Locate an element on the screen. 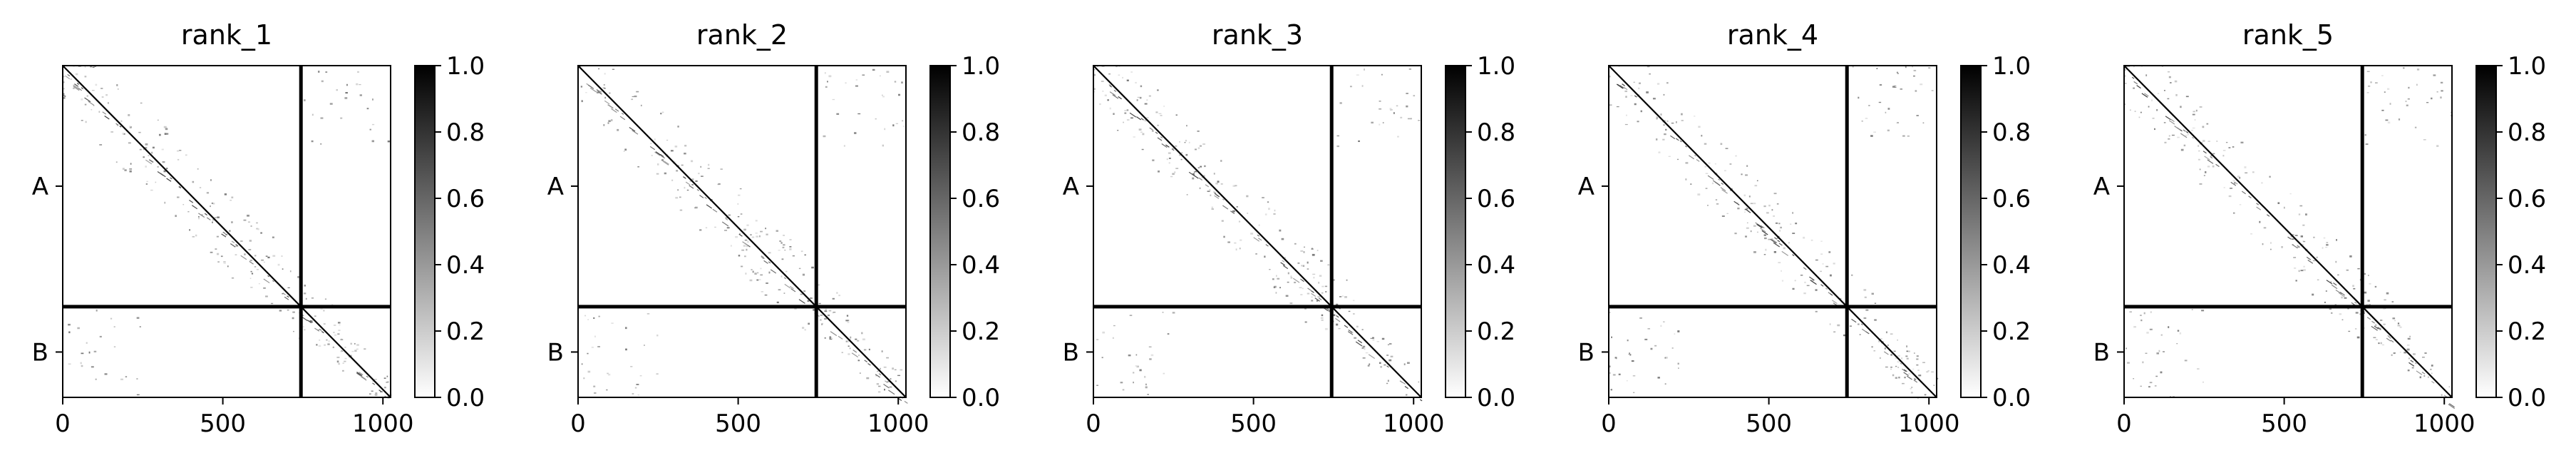 This screenshot has height=468, width=2576. y-tick-label: A is located at coordinates (40, 187).